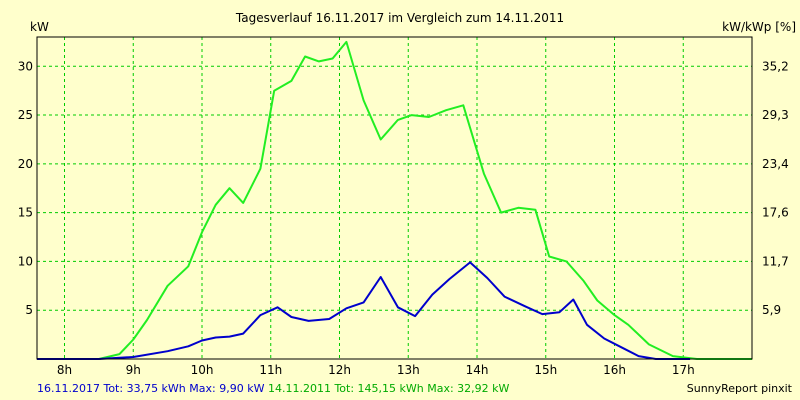  Describe the element at coordinates (545, 370) in the screenshot. I see `x-tick-label: 15h` at that location.